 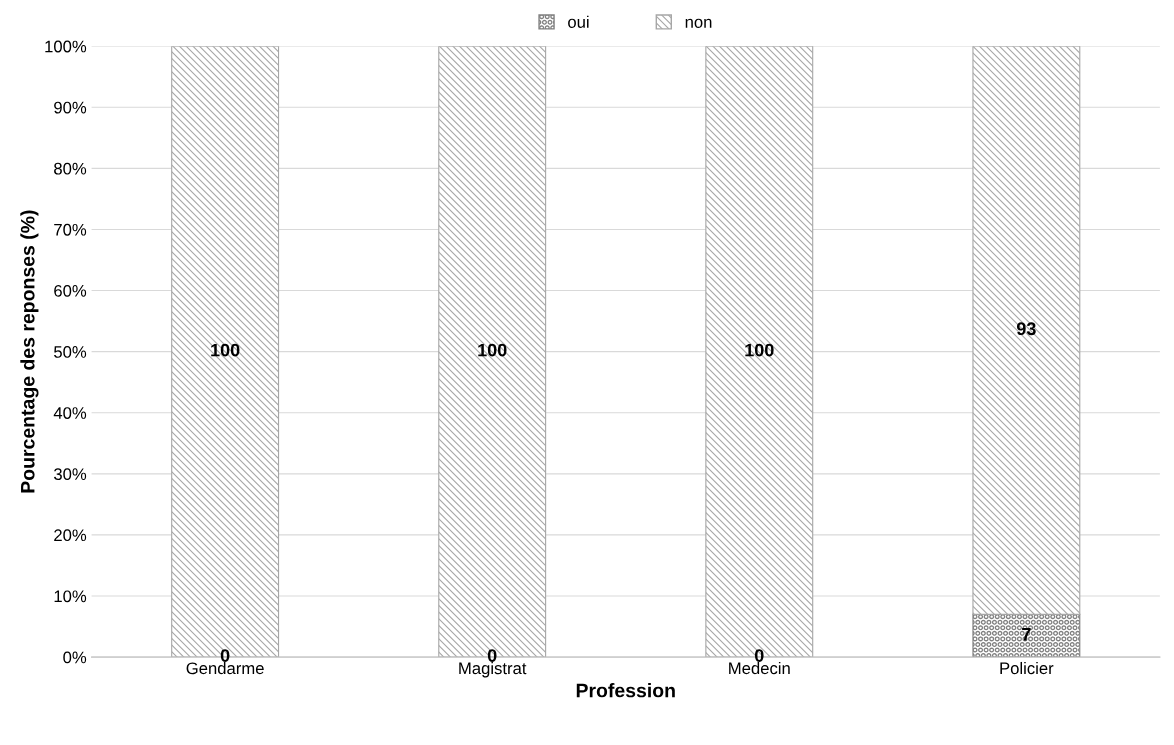 I want to click on y-tick-label: 80%, so click(x=70, y=168).